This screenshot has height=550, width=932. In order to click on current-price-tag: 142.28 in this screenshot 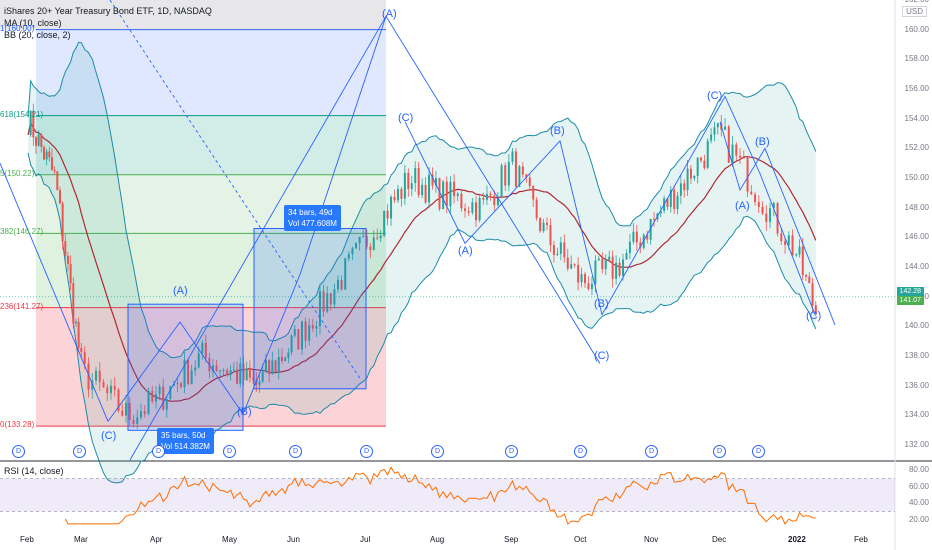, I will do `click(910, 292)`.